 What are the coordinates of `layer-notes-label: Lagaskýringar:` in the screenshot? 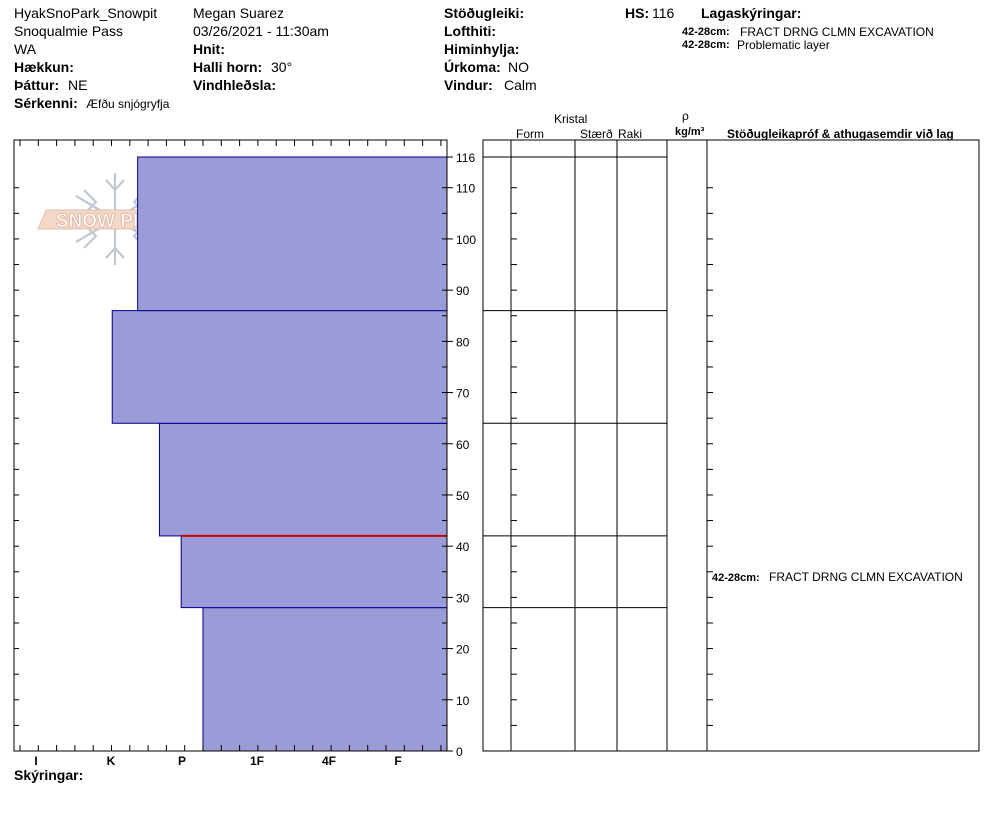 It's located at (751, 13).